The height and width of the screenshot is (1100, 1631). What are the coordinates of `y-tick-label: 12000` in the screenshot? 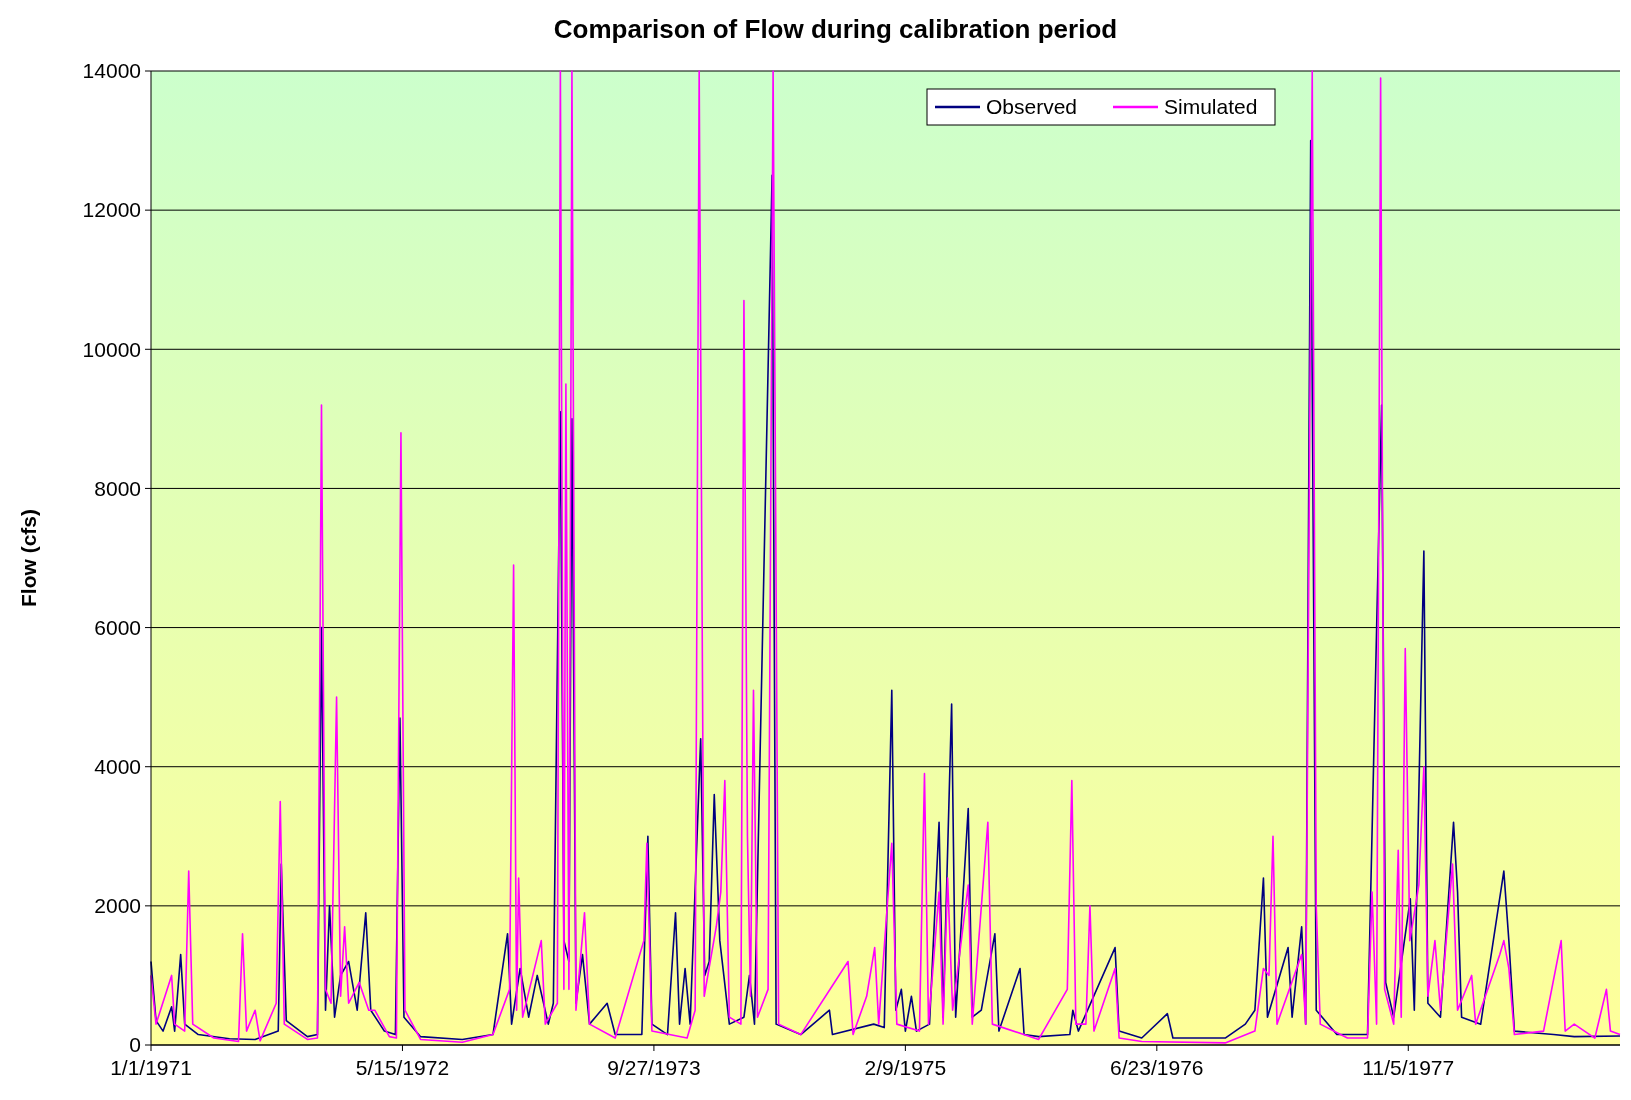 It's located at (111, 210).